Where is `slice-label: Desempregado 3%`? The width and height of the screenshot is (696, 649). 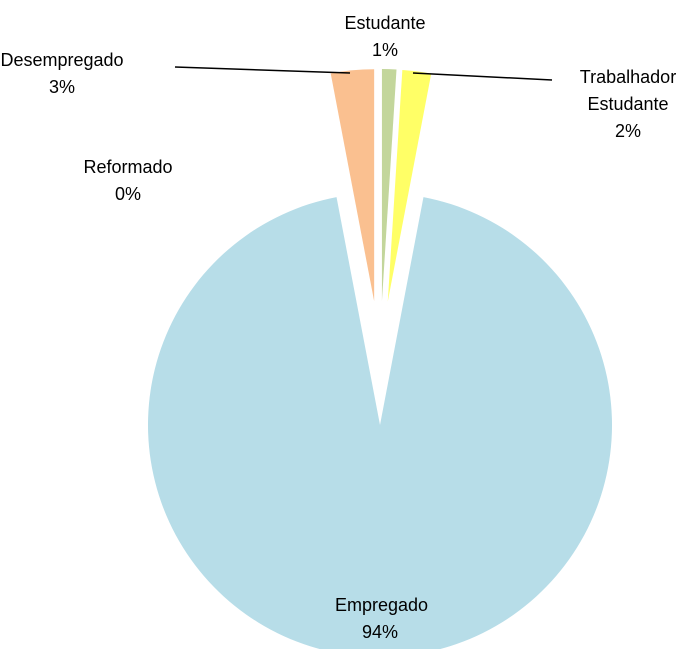
slice-label: Desempregado 3% is located at coordinates (66, 74).